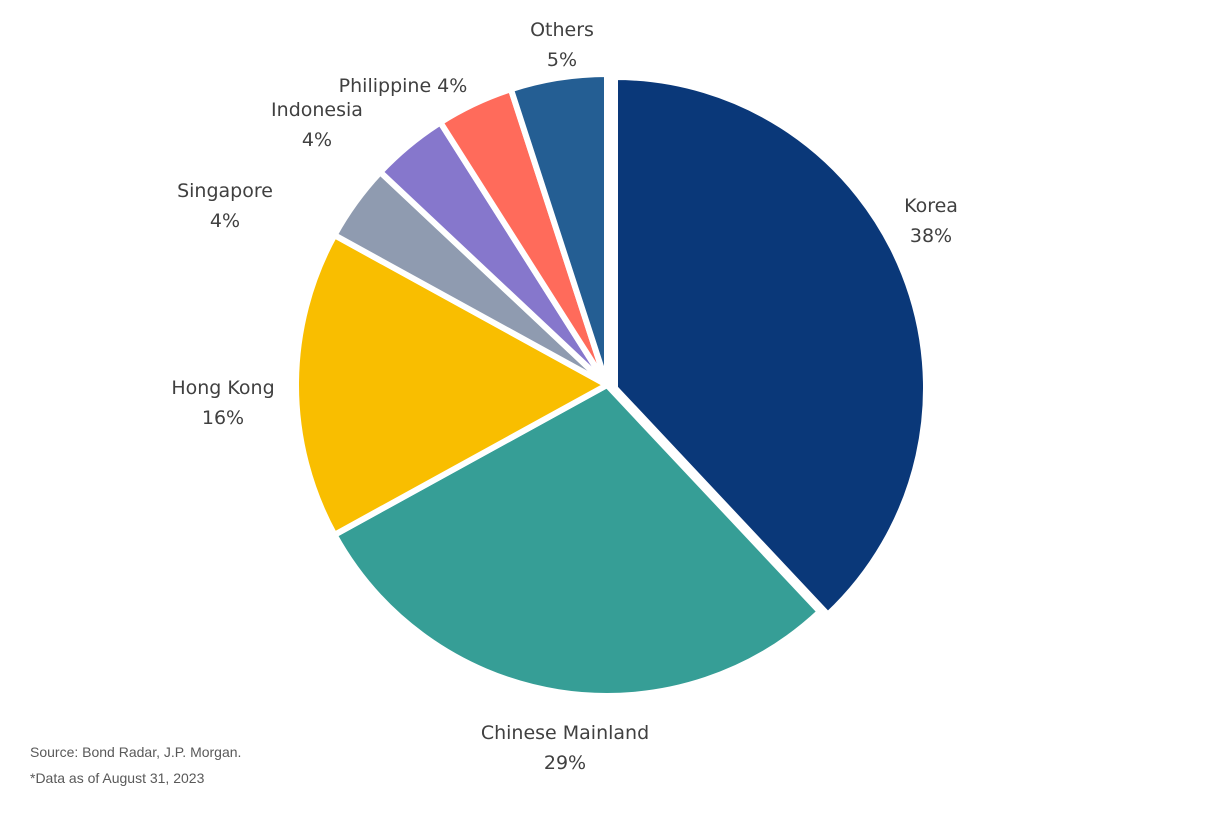  I want to click on slice-name: Others, so click(562, 30).